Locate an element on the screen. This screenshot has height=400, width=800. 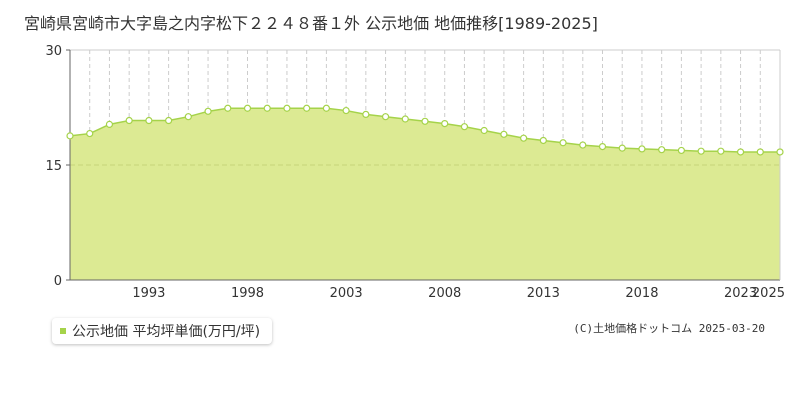
x-tick-label: 2018 is located at coordinates (641, 293).